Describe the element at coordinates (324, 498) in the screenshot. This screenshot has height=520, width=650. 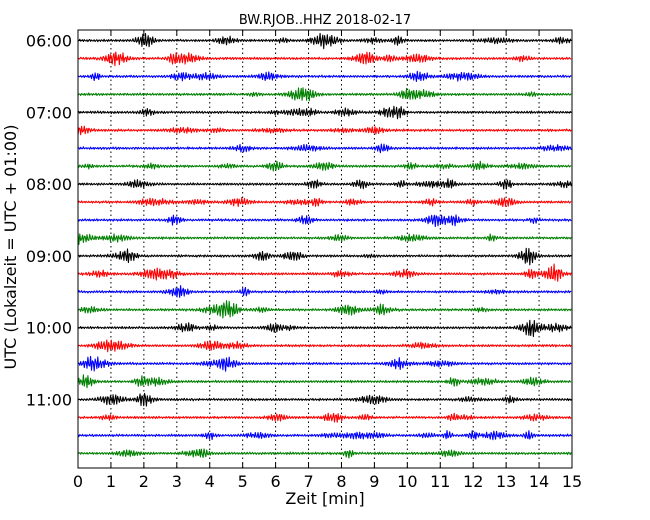
I see `x-axis-label: Zeit [min]` at that location.